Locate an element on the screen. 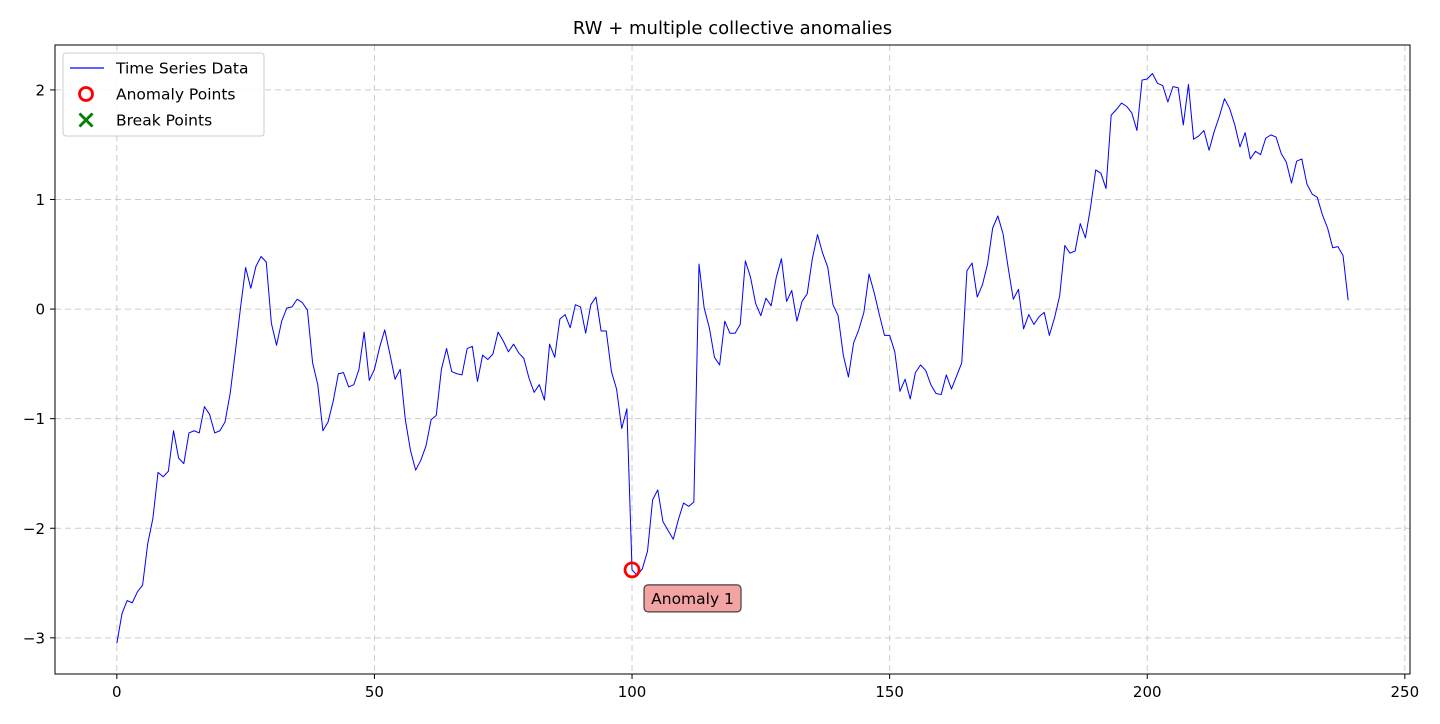  y-tick-label: 0 is located at coordinates (40, 310).